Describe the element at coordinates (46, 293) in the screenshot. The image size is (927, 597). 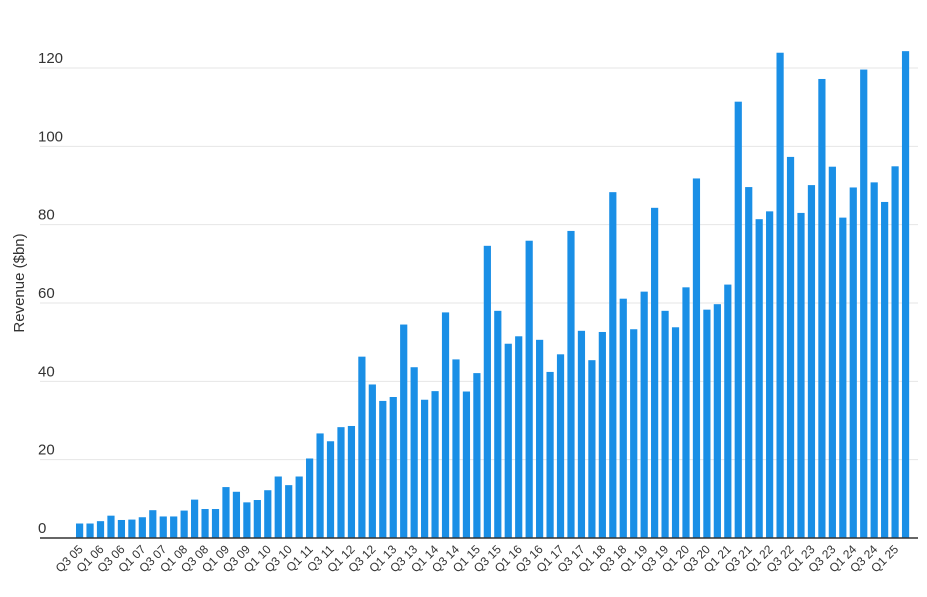
I see `y-tick-label: 60` at that location.